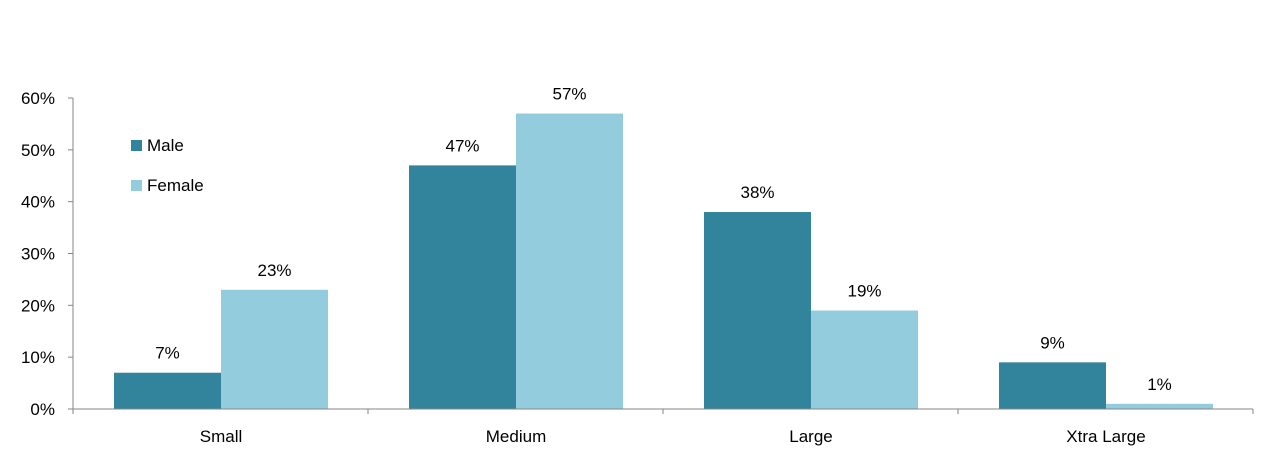  I want to click on data-label-female-xtra-large: 1%, so click(1159, 384).